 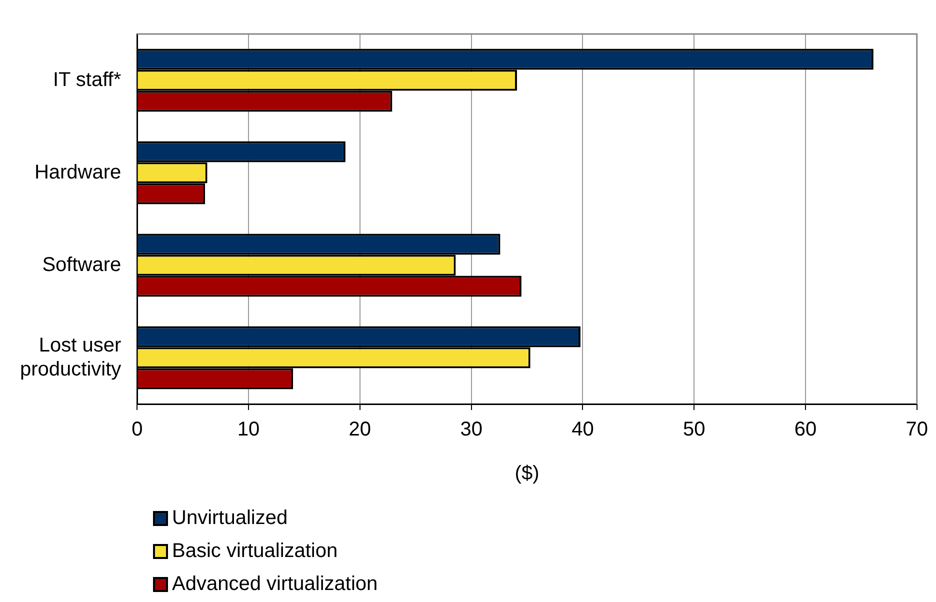 What do you see at coordinates (805, 429) in the screenshot?
I see `x-tick-label: 60` at bounding box center [805, 429].